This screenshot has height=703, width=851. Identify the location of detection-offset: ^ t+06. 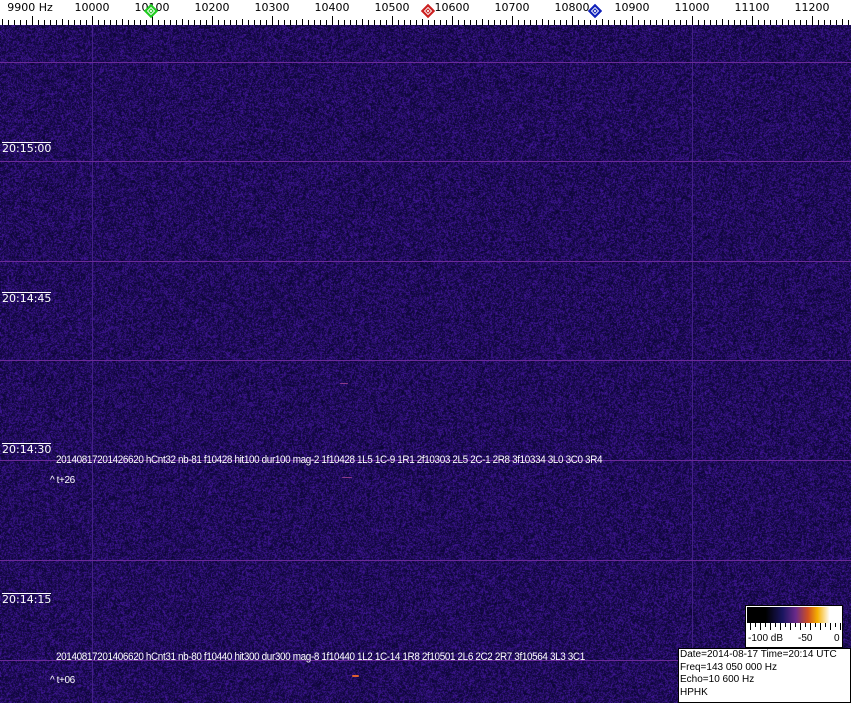
(62, 680).